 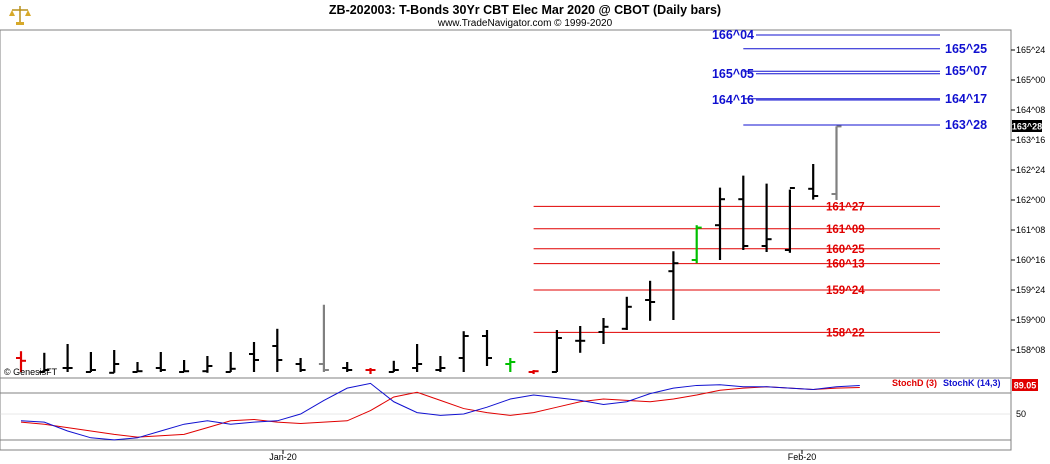 What do you see at coordinates (966, 125) in the screenshot?
I see `level-label: 163^28` at bounding box center [966, 125].